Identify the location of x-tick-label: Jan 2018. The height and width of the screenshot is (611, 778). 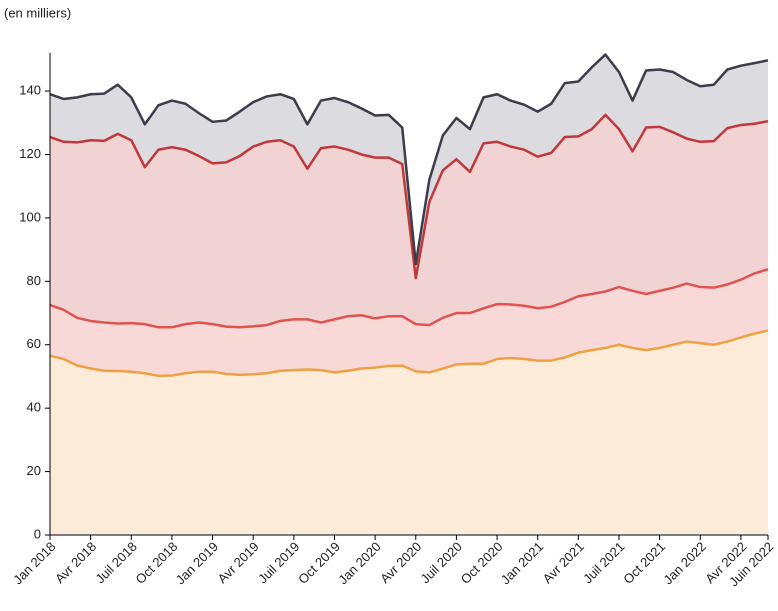
(34, 563).